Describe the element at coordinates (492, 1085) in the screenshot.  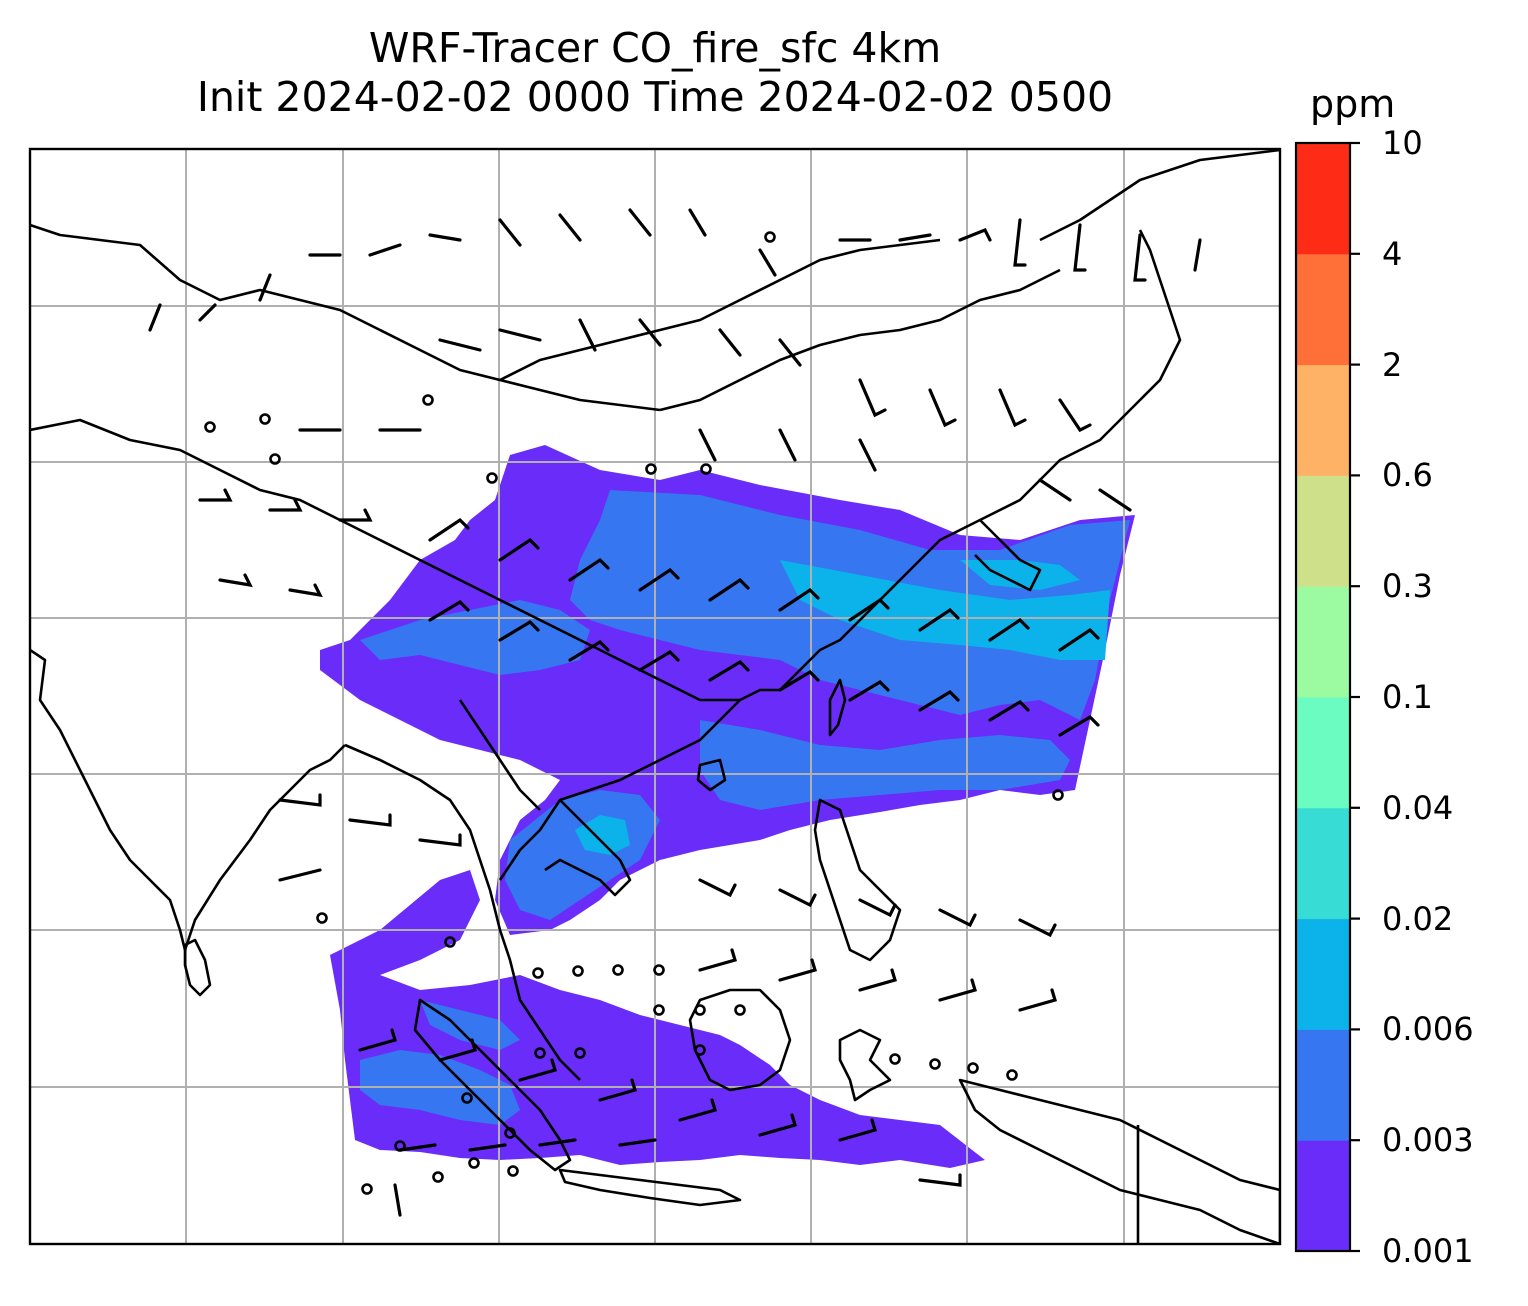
I see `coastline-sumatra` at that location.